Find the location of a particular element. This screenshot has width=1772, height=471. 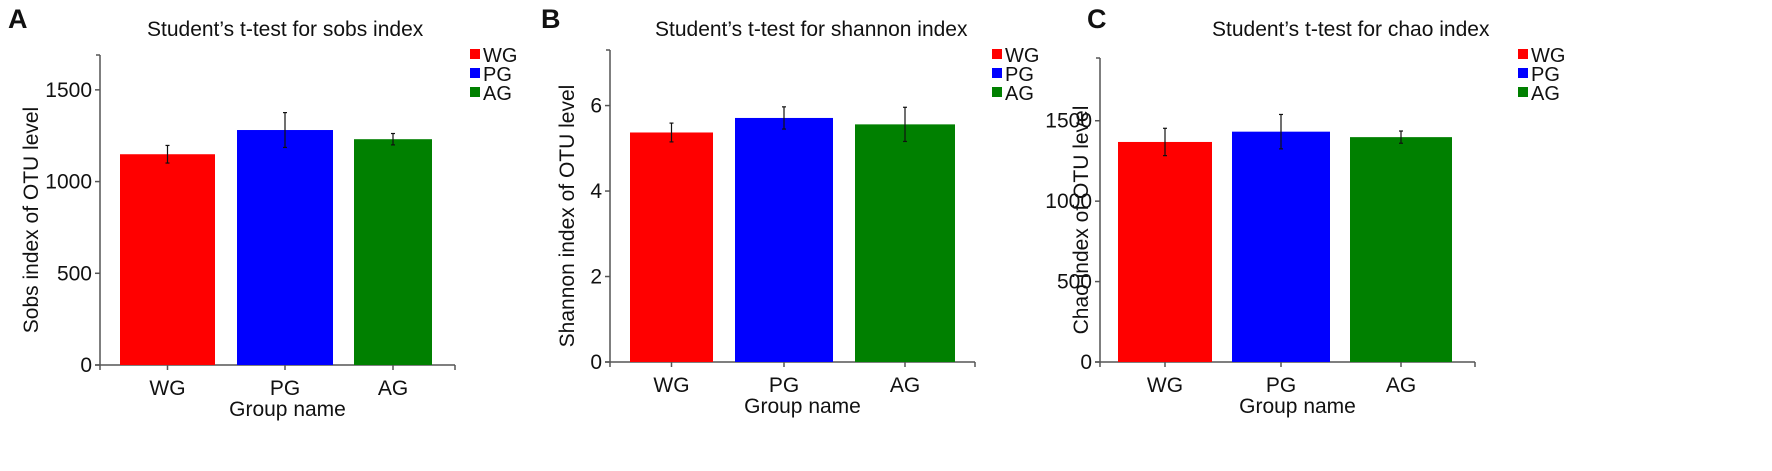

y-tick-label: 4 is located at coordinates (596, 191).